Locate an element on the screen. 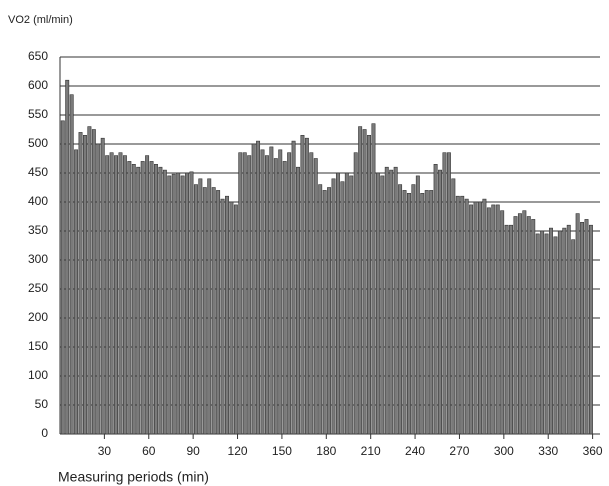 The width and height of the screenshot is (609, 486). x-axis-label: Measuring periods (min) is located at coordinates (133, 477).